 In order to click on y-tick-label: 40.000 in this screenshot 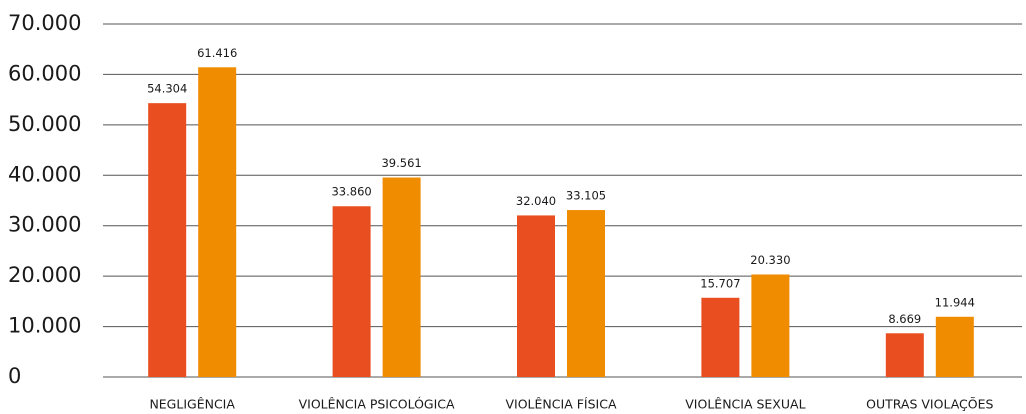, I will do `click(44, 174)`.